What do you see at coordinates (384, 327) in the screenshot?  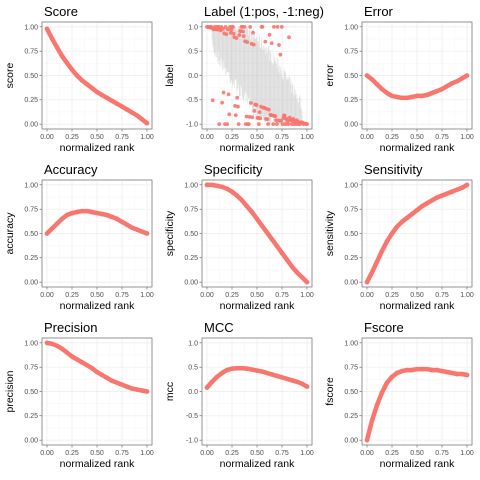 I see `panel-title: Fscore` at bounding box center [384, 327].